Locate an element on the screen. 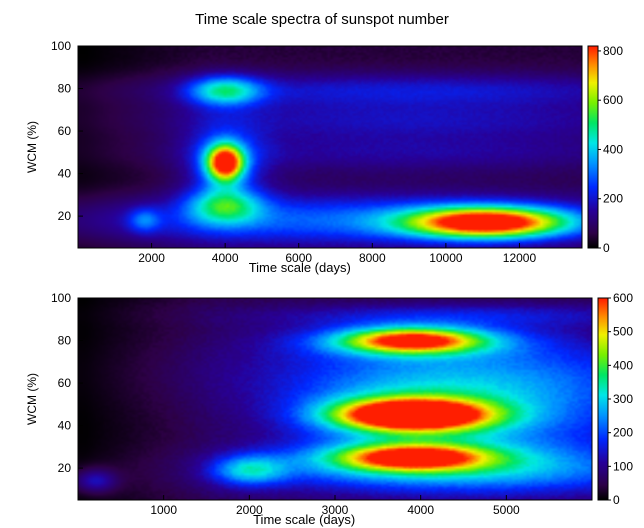 The image size is (644, 528). bottom-colorbar-ticks: 0 100 200 300 400 500 600 is located at coordinates (620, 399).